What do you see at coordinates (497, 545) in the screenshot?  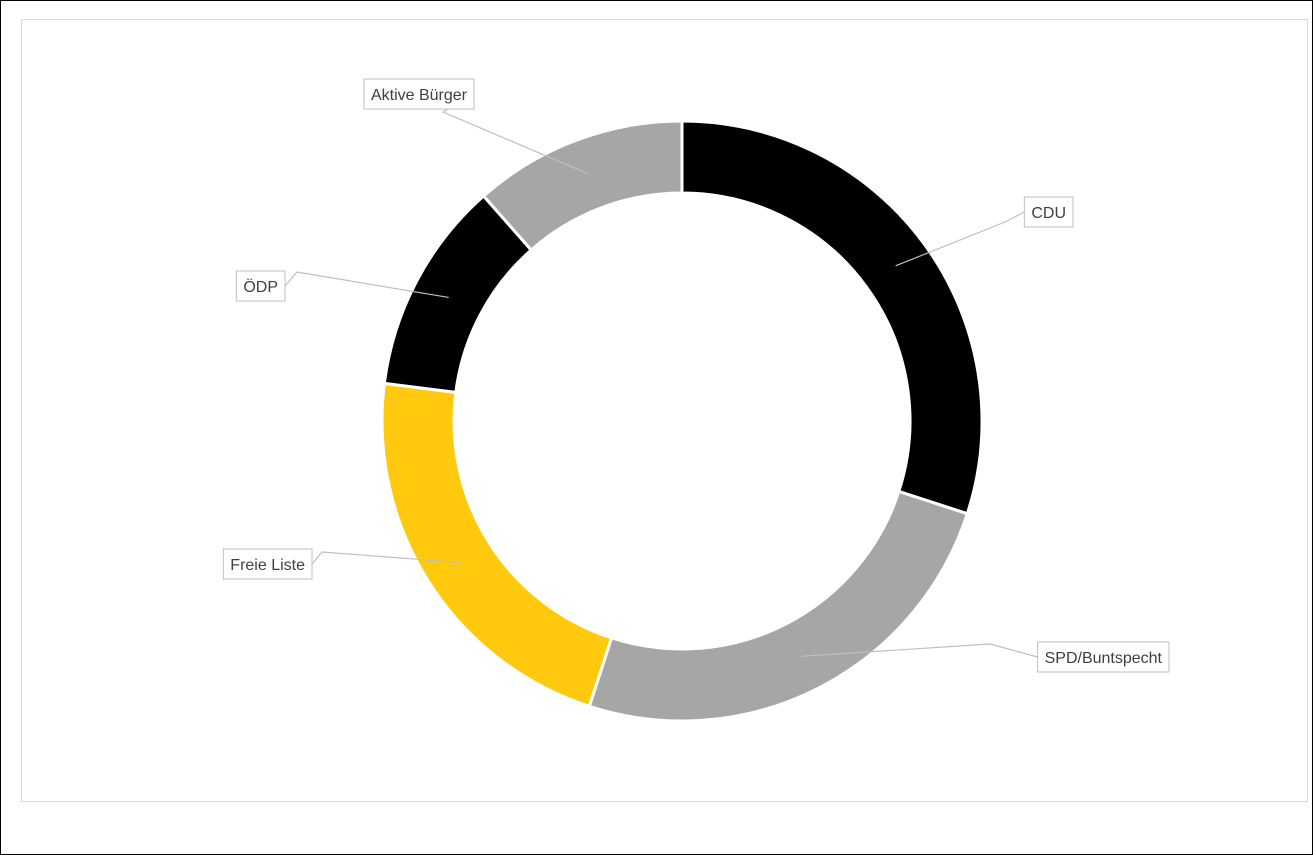 I see `slice-freie-liste` at bounding box center [497, 545].